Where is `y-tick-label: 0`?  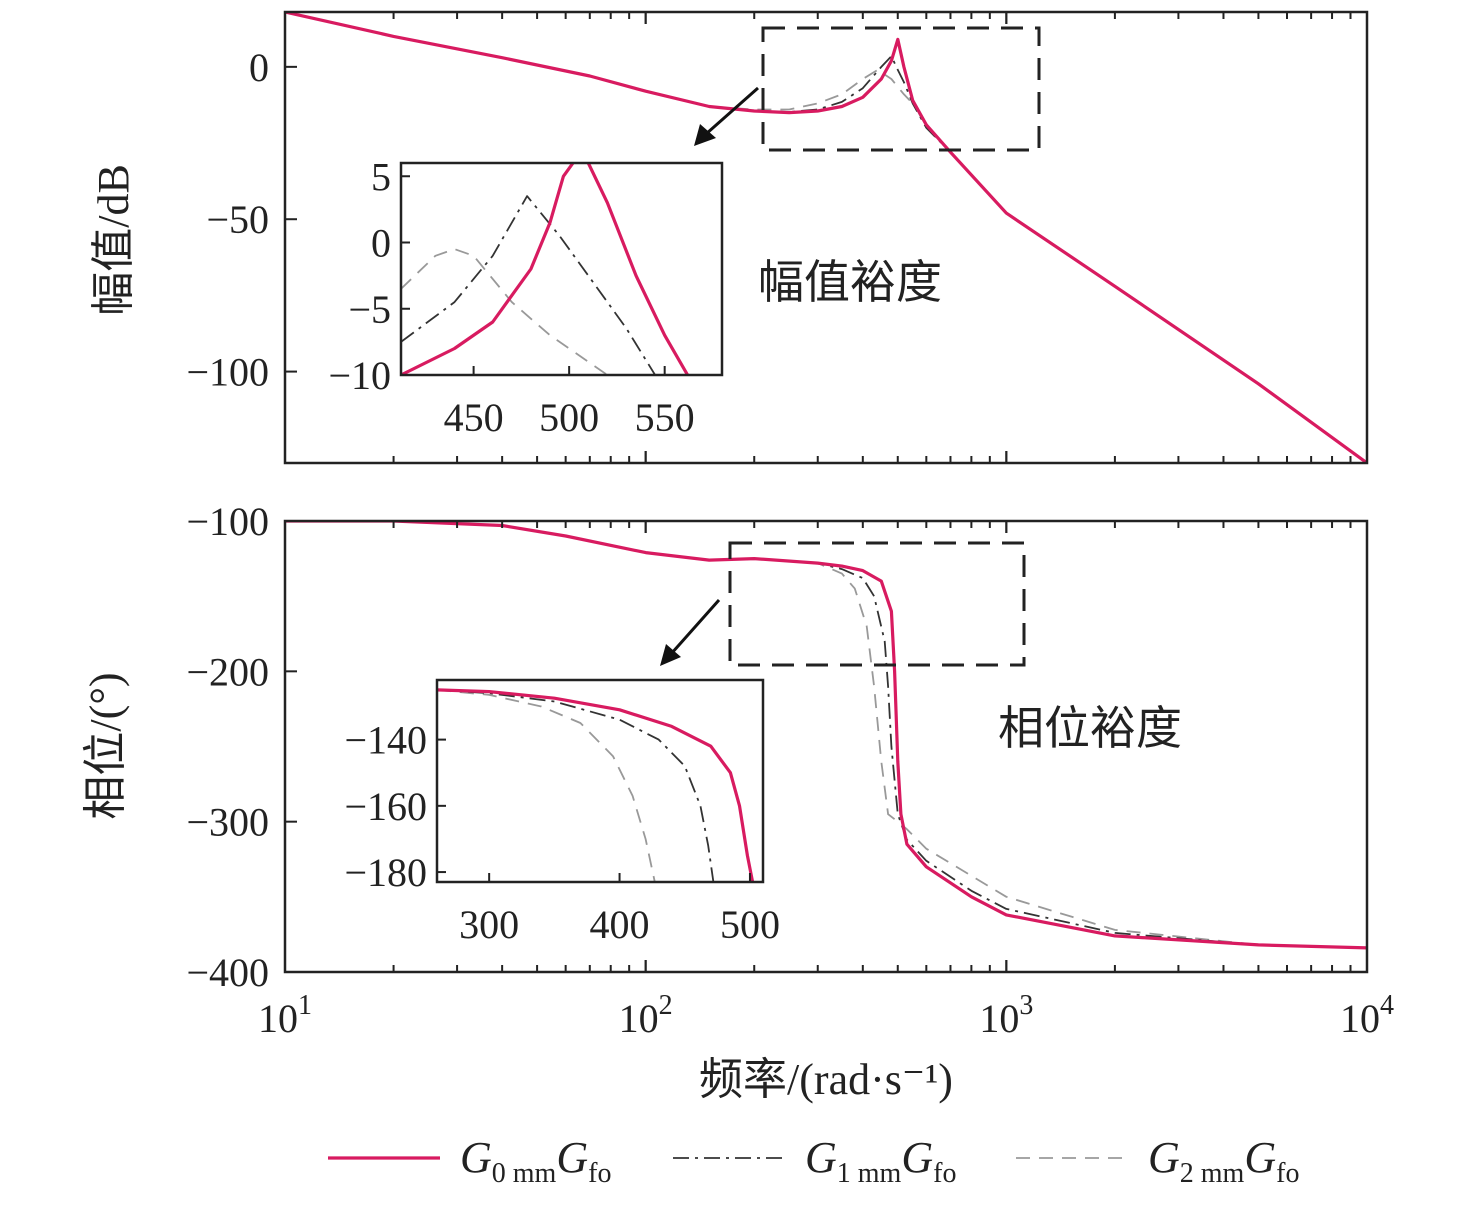 y-tick-label: 0 is located at coordinates (259, 67).